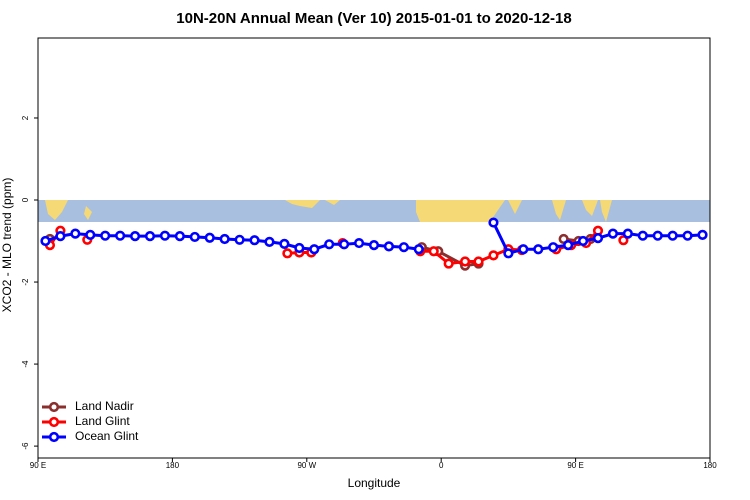 This screenshot has height=500, width=750. Describe the element at coordinates (25, 446) in the screenshot. I see `y-tick-label: -6` at that location.